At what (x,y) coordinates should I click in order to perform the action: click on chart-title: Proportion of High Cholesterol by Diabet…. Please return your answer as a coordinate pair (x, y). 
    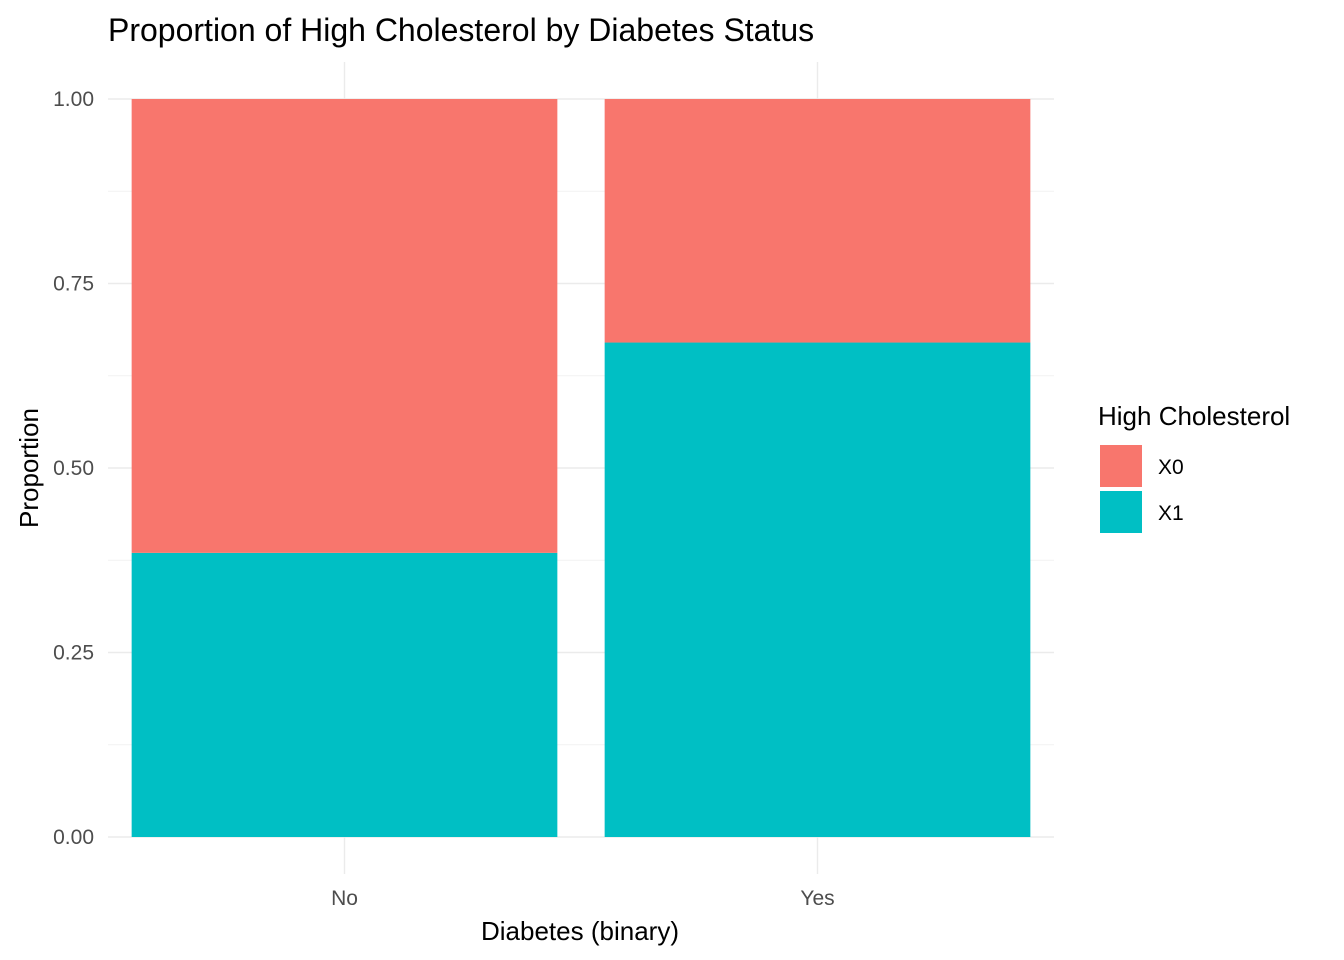
    Looking at the image, I should click on (461, 30).